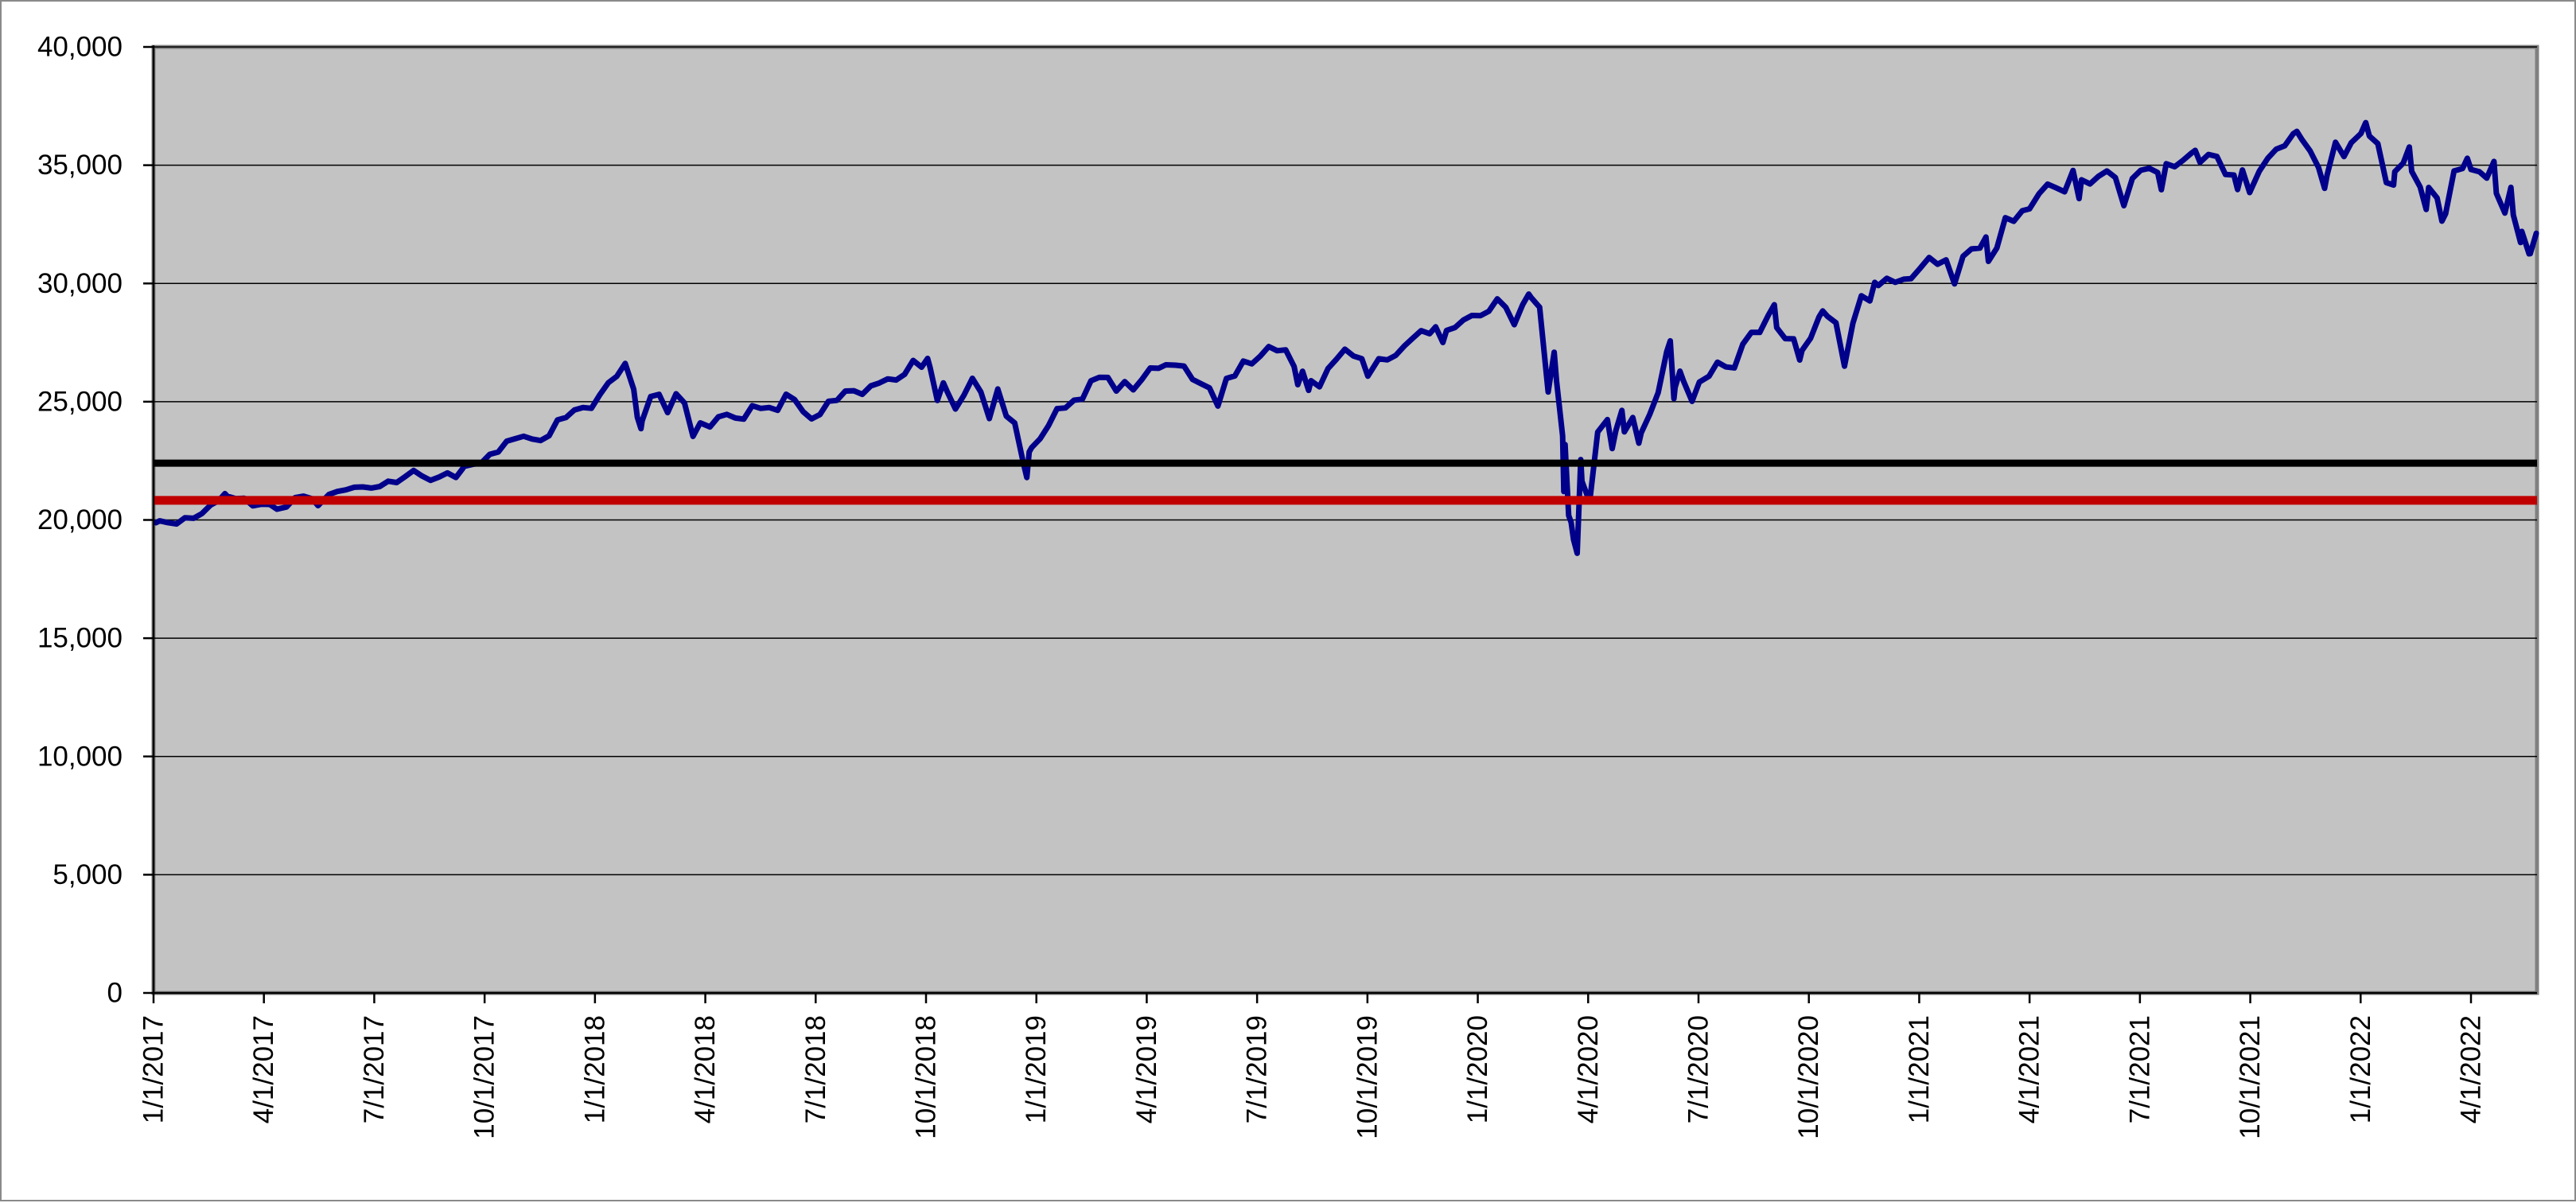 The height and width of the screenshot is (1203, 2576). I want to click on x-tick-label: 10/1/2020, so click(1809, 1077).